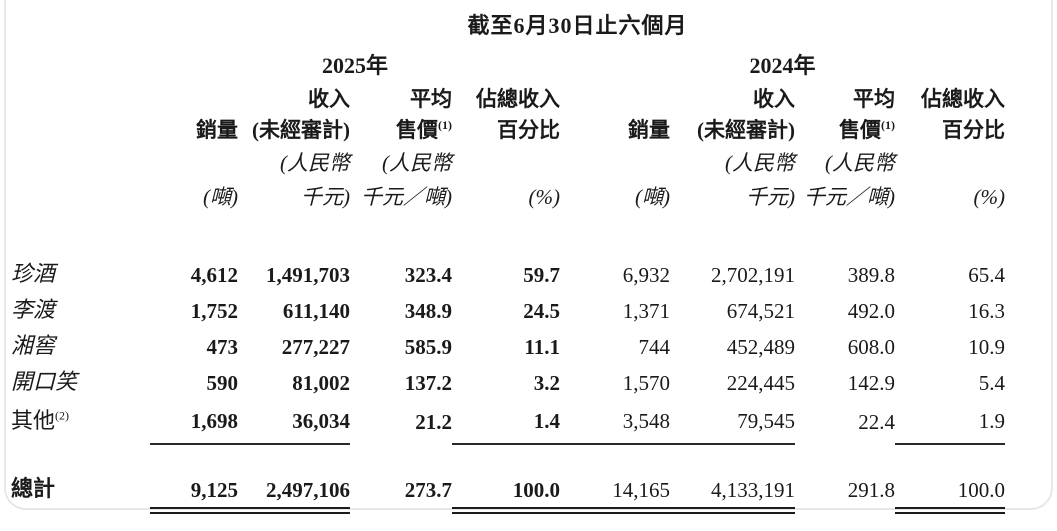  I want to click on col-header-pct-2024: 佔總收入百分比, so click(950, 115).